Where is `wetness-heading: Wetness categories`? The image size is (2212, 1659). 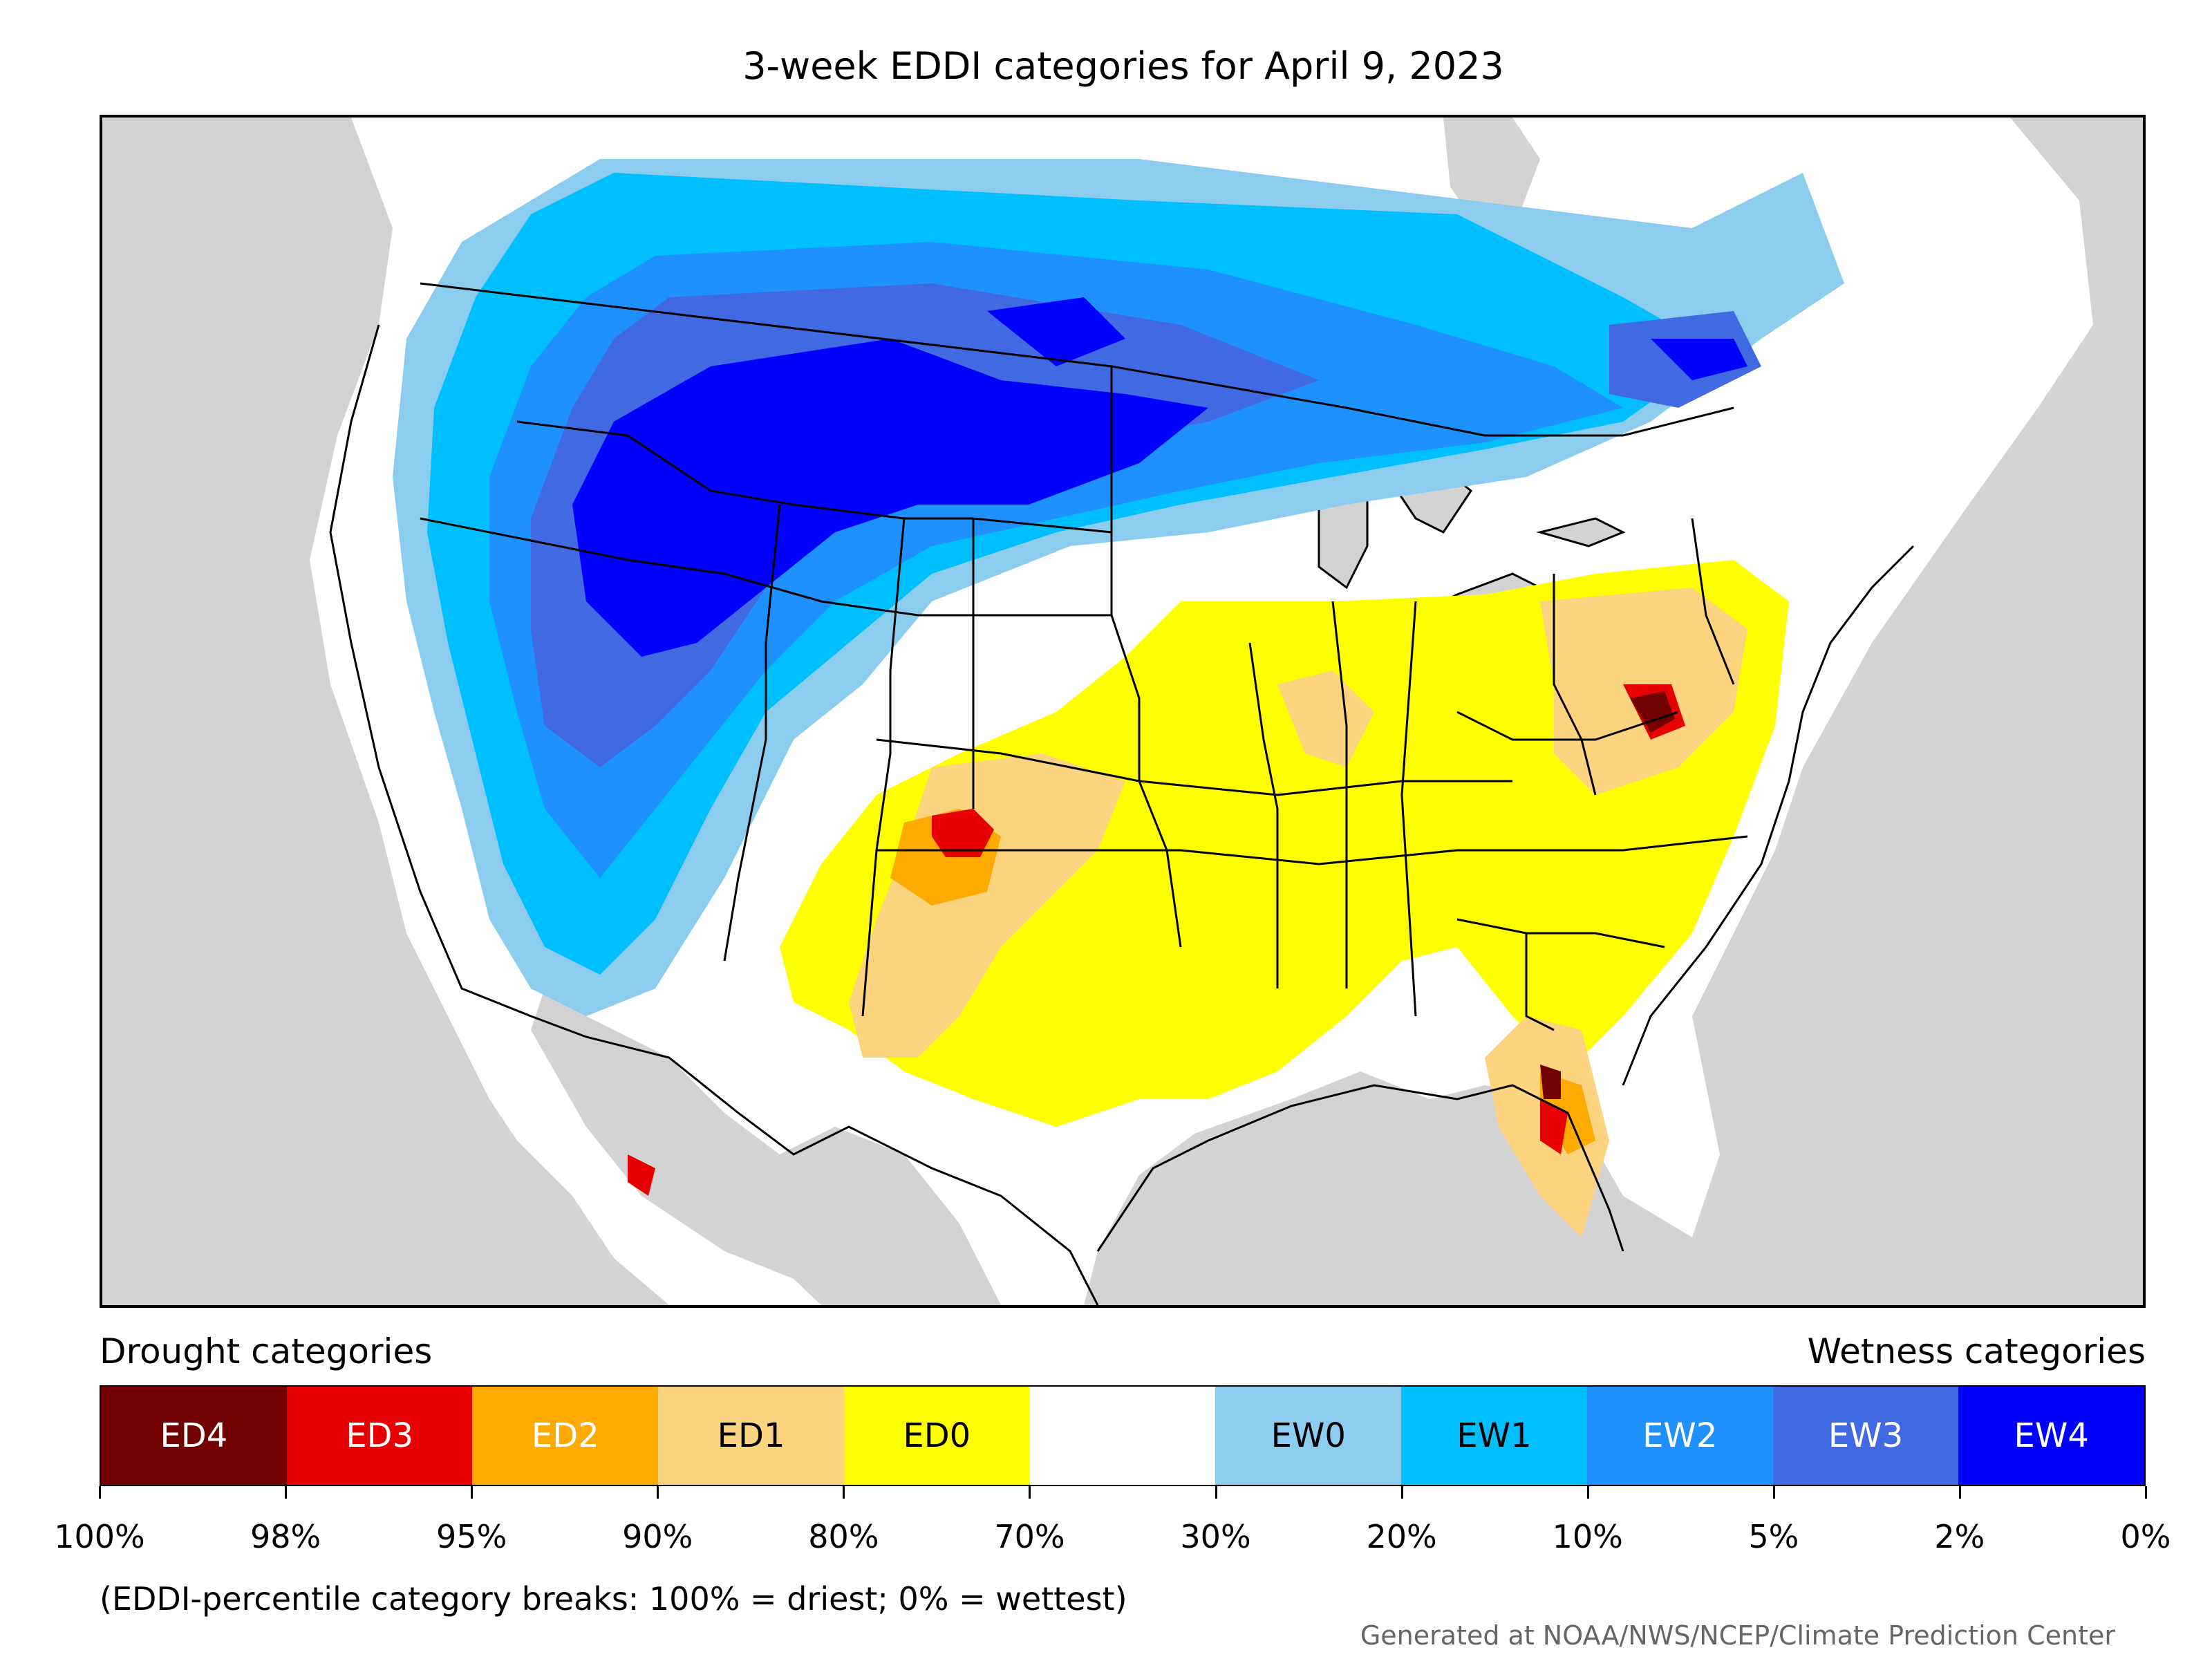 wetness-heading: Wetness categories is located at coordinates (1976, 1351).